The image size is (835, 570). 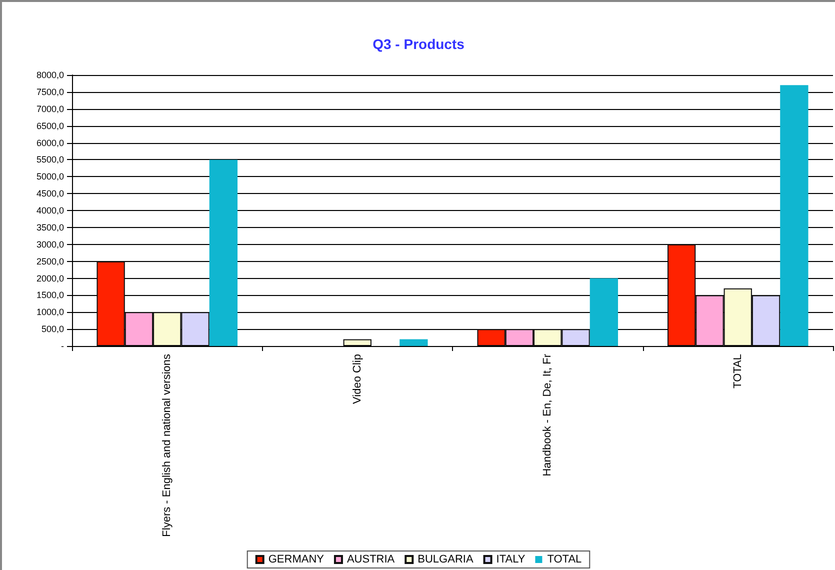 I want to click on legend-label: BULGARIA, so click(x=446, y=560).